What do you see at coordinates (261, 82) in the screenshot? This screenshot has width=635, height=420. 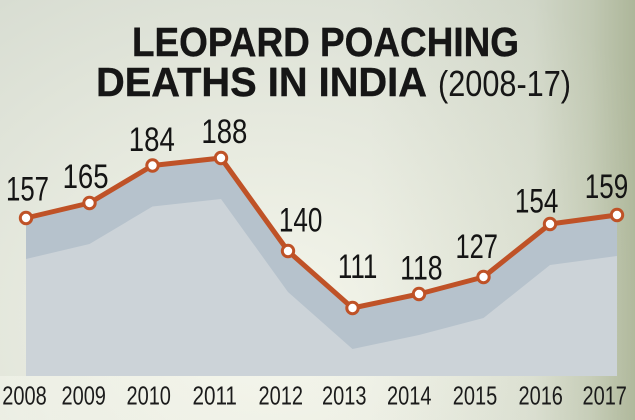 I see `svg-text: DEATHS IN INDIA` at bounding box center [261, 82].